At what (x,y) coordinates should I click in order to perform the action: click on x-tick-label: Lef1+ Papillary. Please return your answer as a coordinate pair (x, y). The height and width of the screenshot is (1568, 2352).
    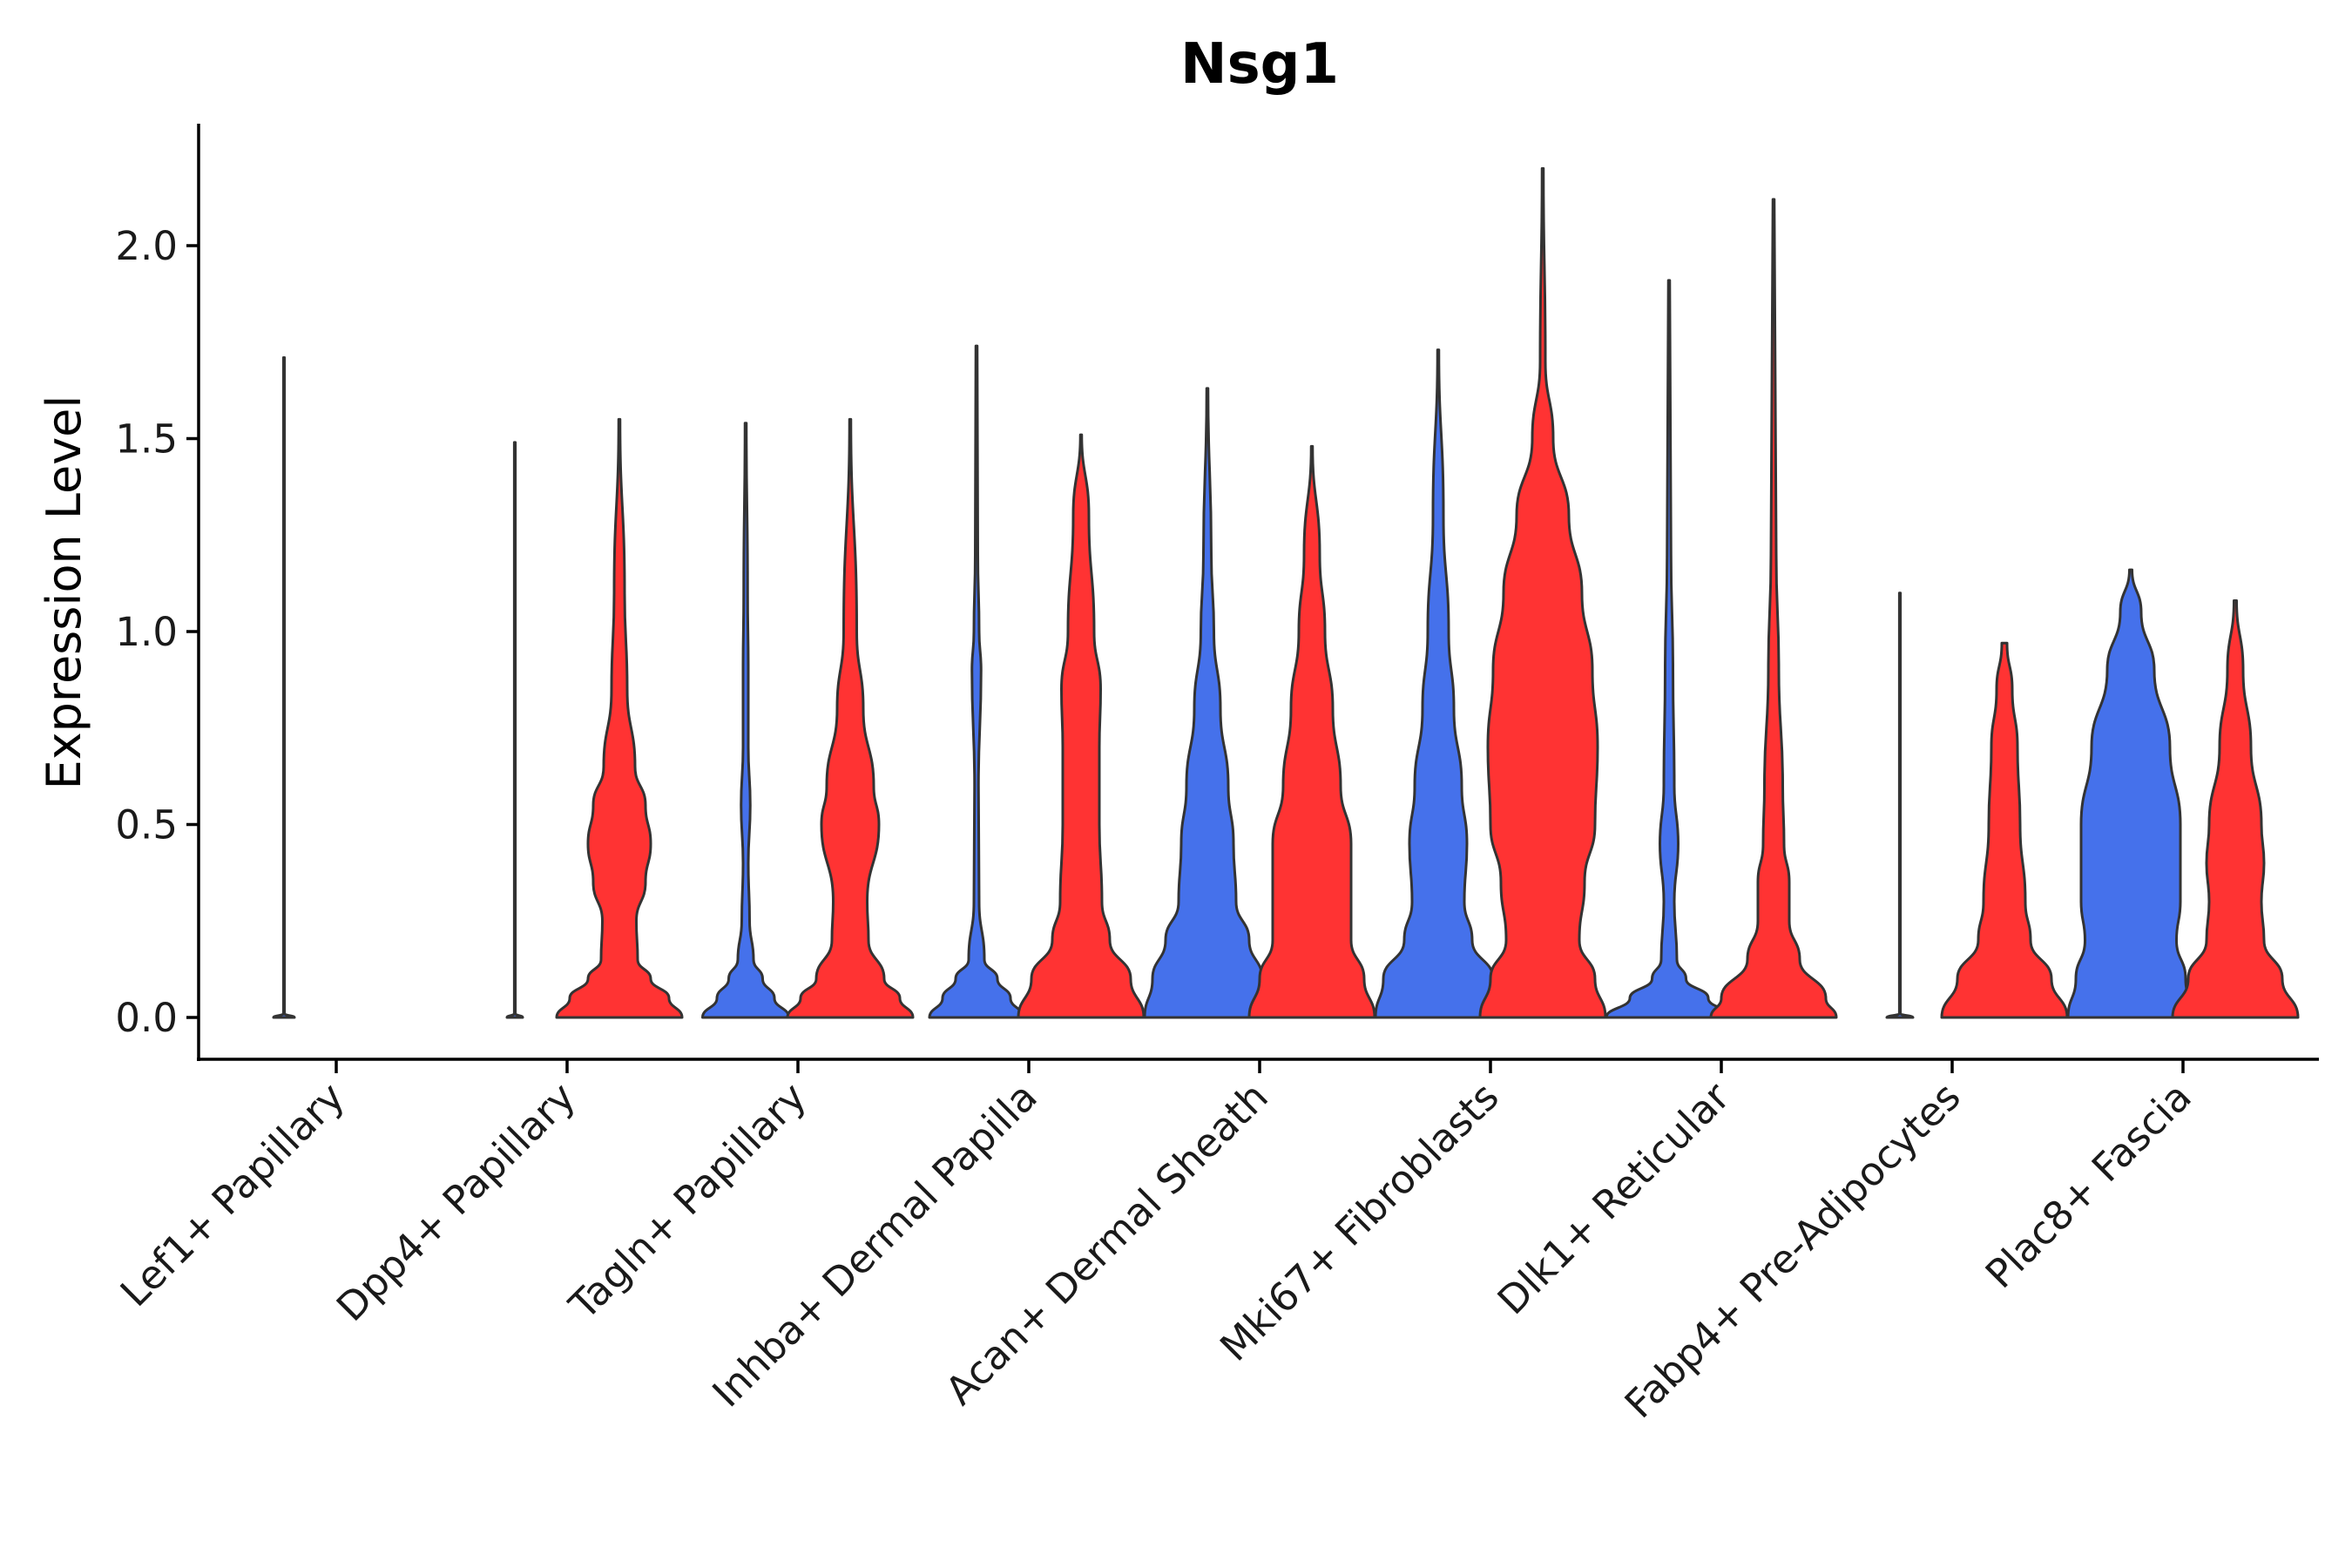
    Looking at the image, I should click on (233, 1194).